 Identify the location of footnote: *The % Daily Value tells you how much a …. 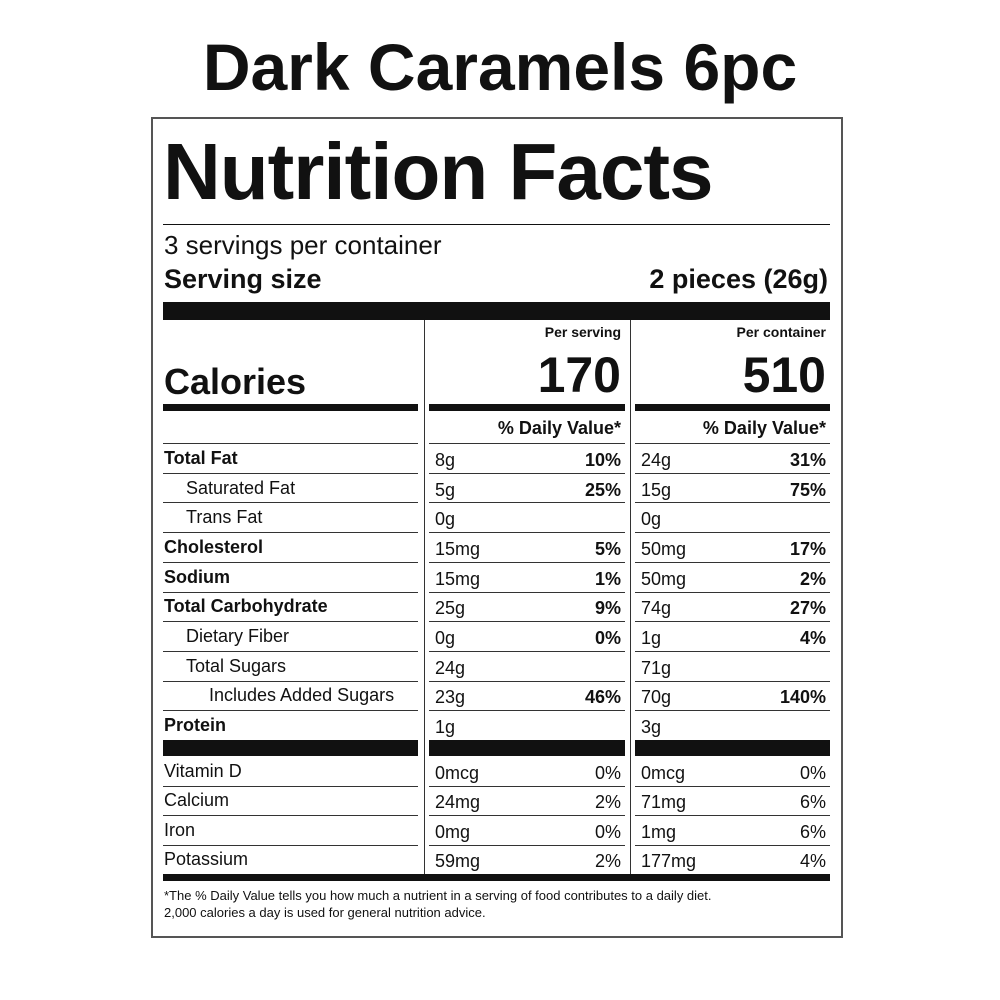
(438, 895).